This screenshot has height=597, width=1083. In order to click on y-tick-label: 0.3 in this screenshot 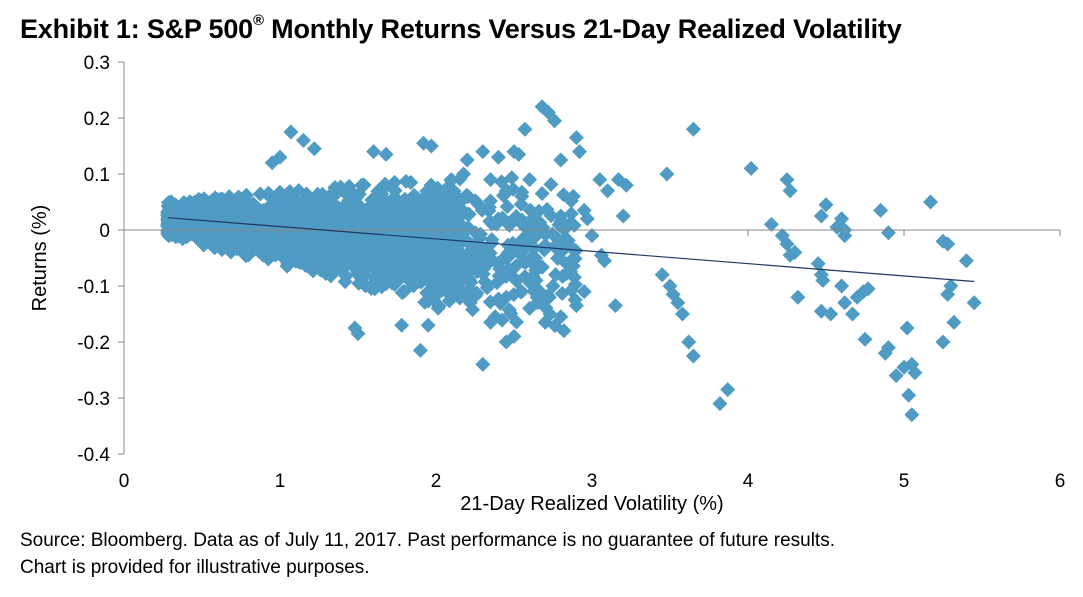, I will do `click(97, 63)`.